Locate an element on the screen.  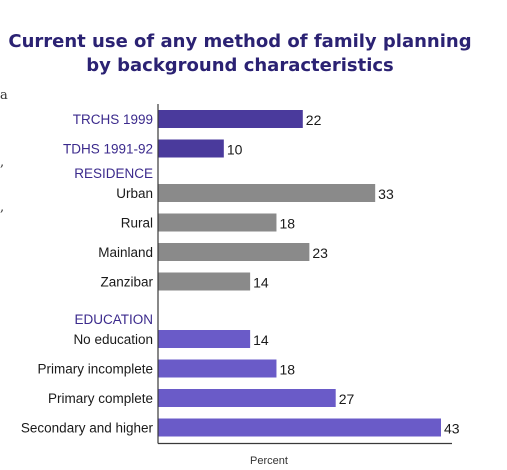
bar-no-education is located at coordinates (204, 339).